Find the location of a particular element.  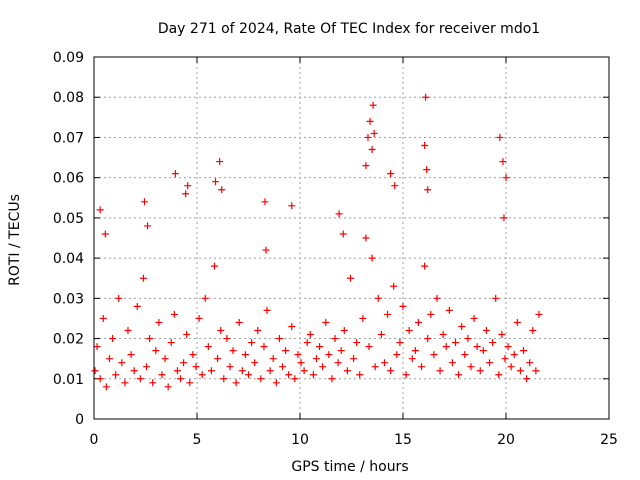

x-axis-label: GPS time / hours is located at coordinates (349, 467).